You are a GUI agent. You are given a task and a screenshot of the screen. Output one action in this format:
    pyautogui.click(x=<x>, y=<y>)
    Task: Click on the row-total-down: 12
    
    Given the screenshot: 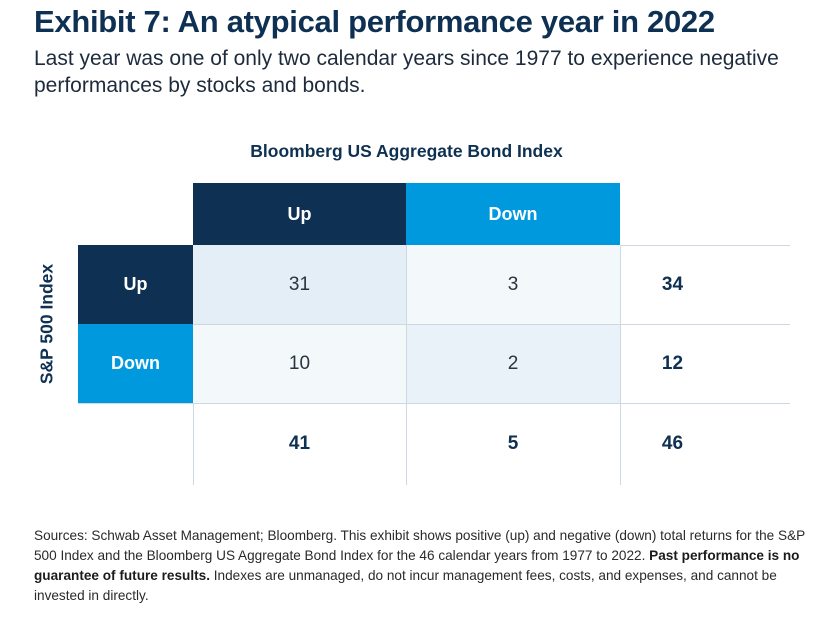 What is the action you would take?
    pyautogui.click(x=672, y=363)
    